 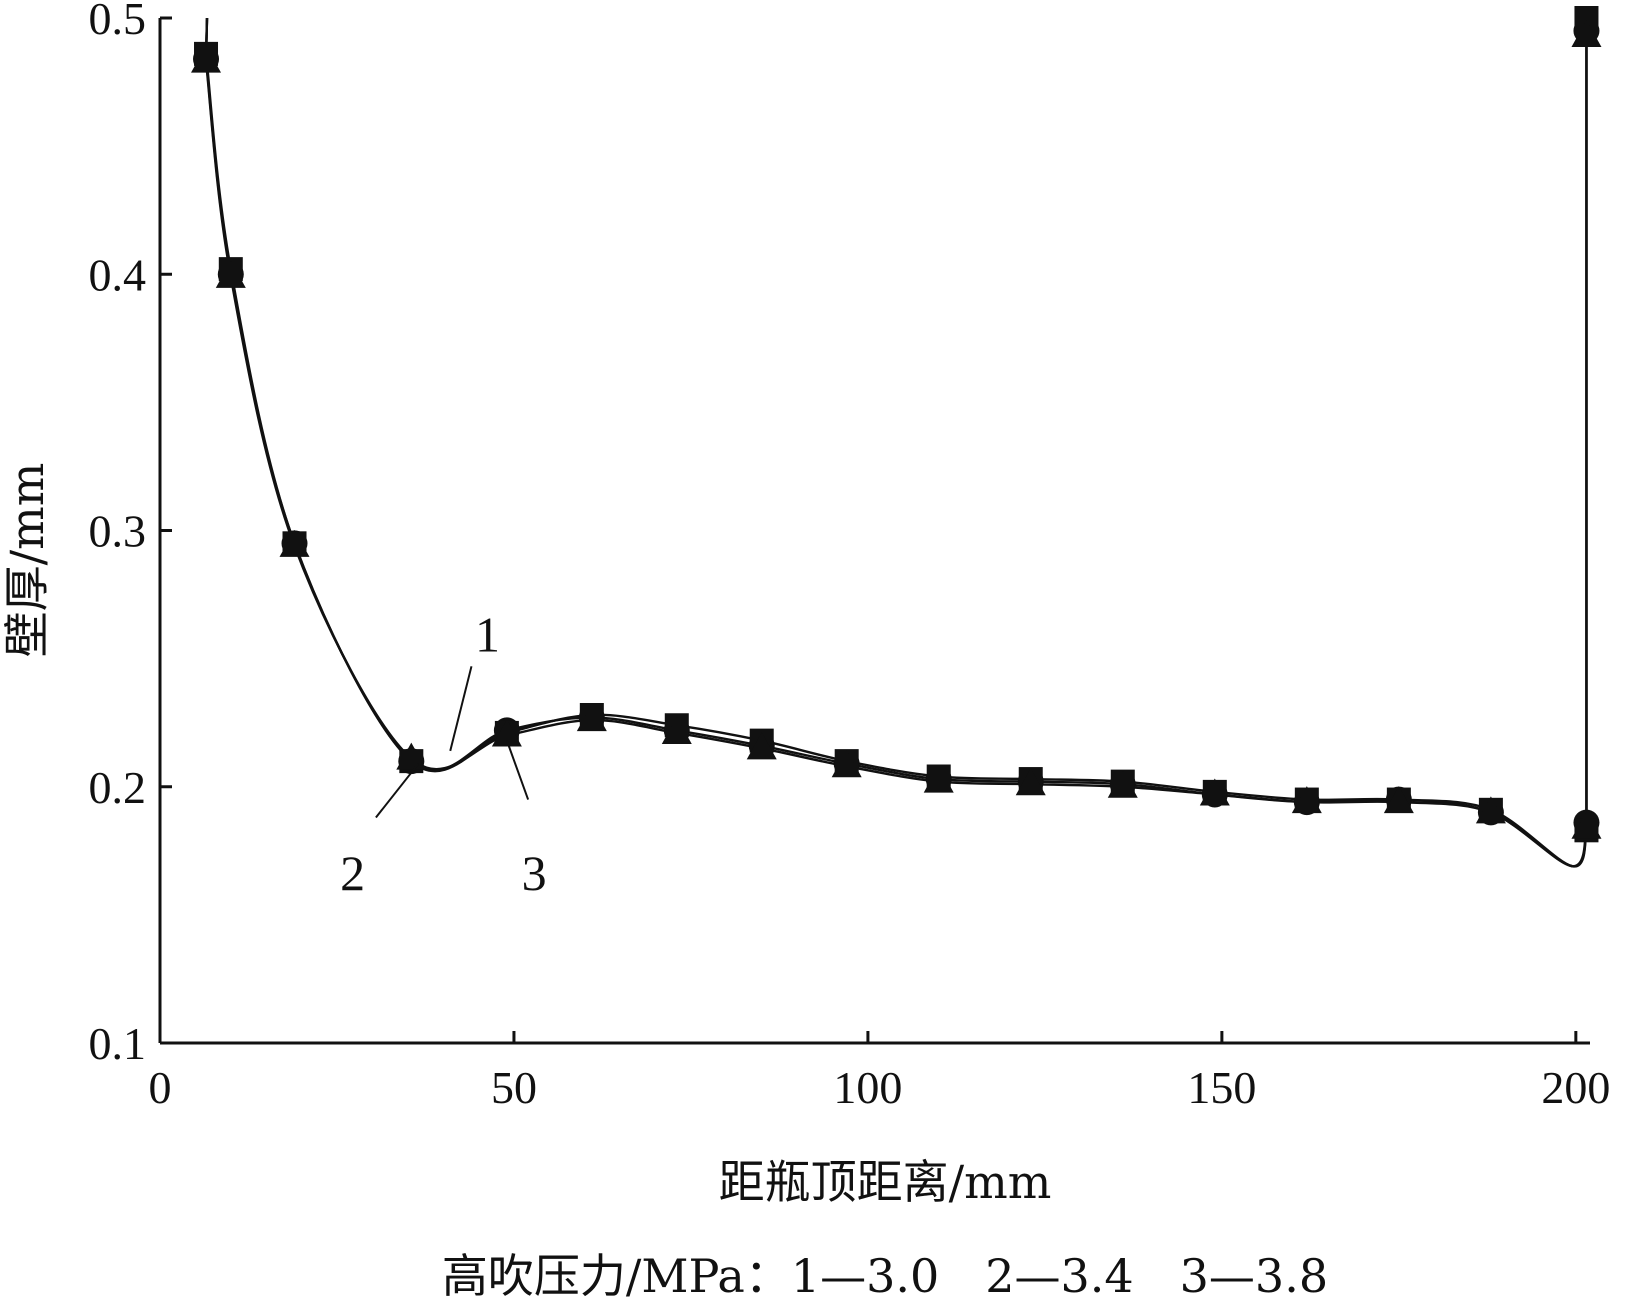 What do you see at coordinates (160, 1087) in the screenshot?
I see `x-tick-label: 0` at bounding box center [160, 1087].